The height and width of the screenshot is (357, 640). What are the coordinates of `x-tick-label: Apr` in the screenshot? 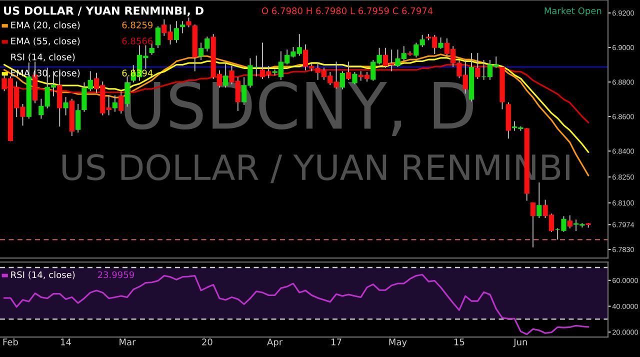 It's located at (275, 343).